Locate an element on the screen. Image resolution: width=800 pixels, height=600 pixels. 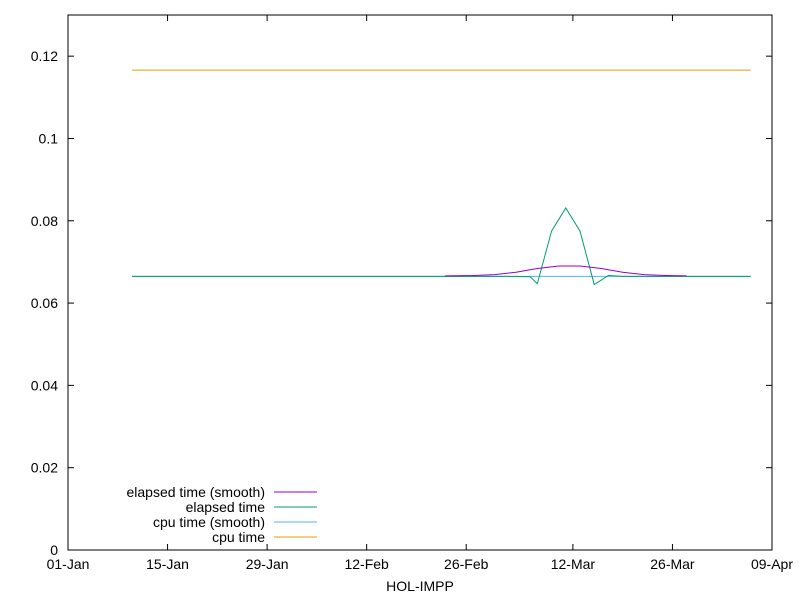
x-tick-label: 12-Feb is located at coordinates (366, 564).